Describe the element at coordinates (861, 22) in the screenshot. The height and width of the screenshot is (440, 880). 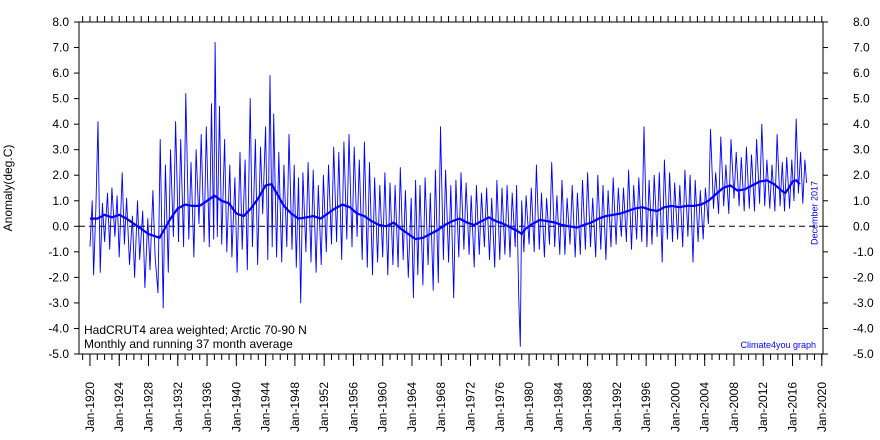
I see `y-tick-label-right: 8.0` at that location.